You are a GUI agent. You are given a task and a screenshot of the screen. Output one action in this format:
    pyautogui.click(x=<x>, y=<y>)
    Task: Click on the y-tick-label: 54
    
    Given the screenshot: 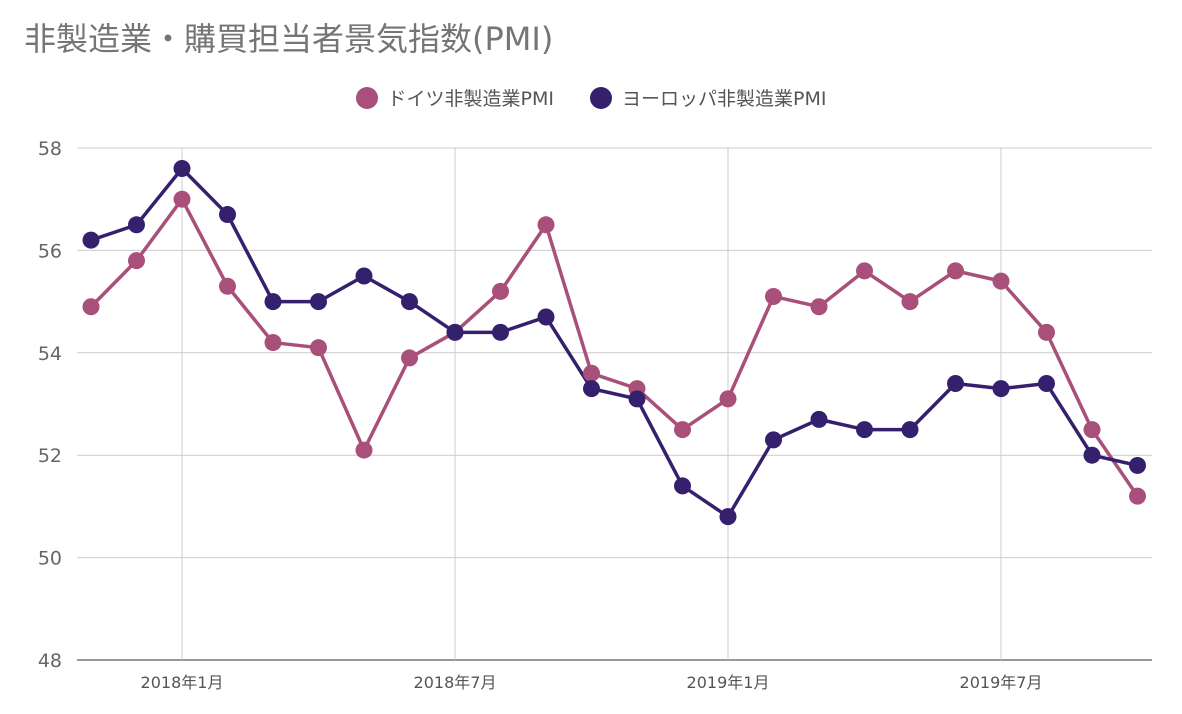 What is the action you would take?
    pyautogui.click(x=50, y=354)
    